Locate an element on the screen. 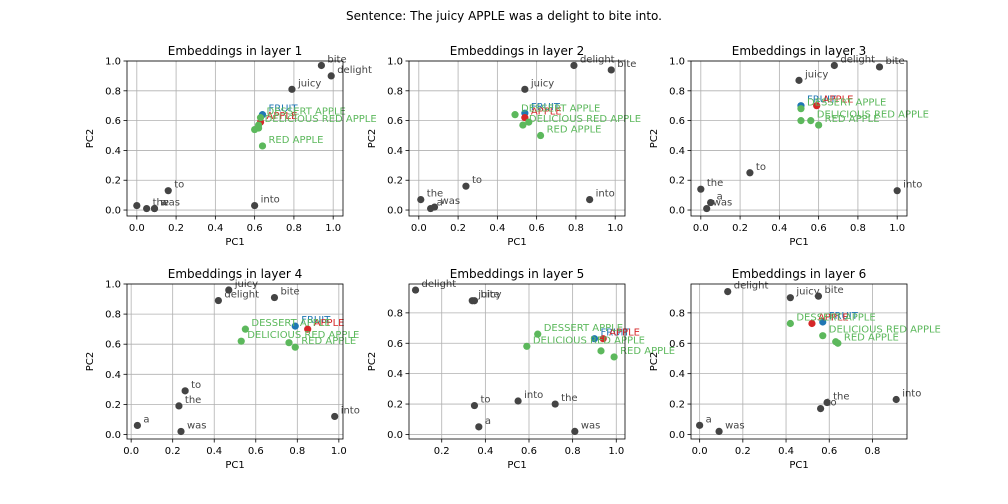 The width and height of the screenshot is (1008, 504). chart-title: Embeddings in layer 3 is located at coordinates (799, 51).